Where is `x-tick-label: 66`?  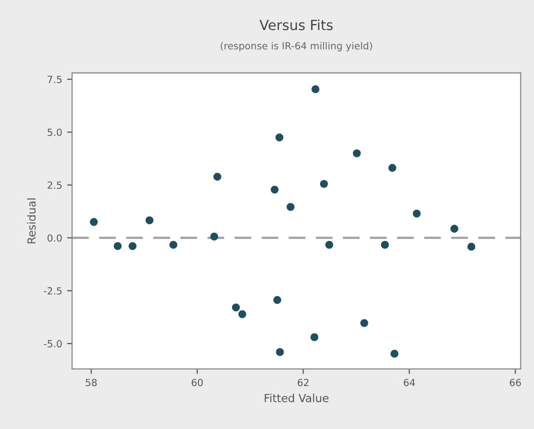 x-tick-label: 66 is located at coordinates (515, 382).